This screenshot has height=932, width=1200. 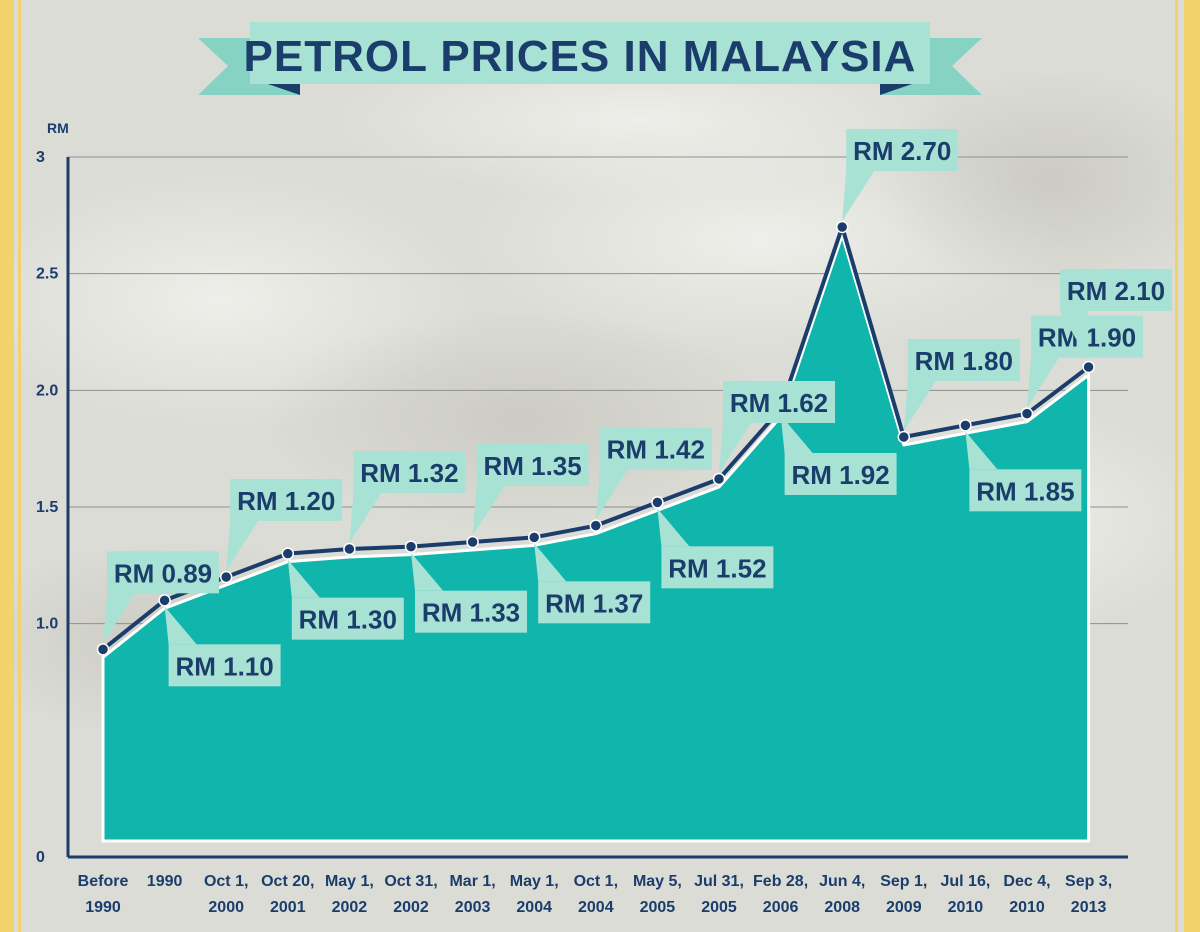 What do you see at coordinates (719, 881) in the screenshot?
I see `x-tick-label: Jul 31,` at bounding box center [719, 881].